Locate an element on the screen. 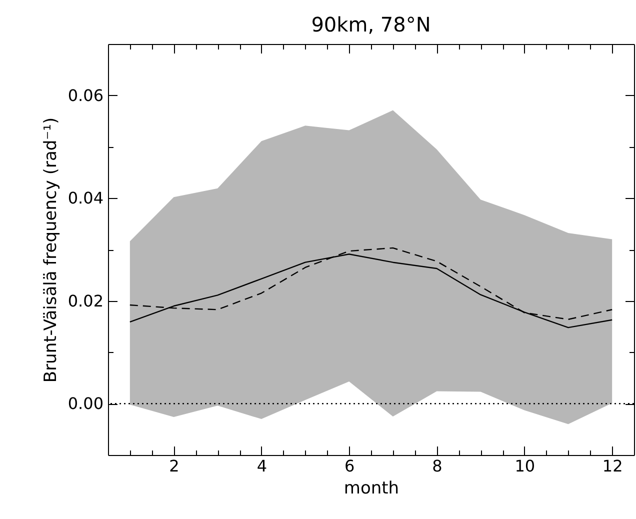 This screenshot has width=636, height=519. x-tick-label: 2 is located at coordinates (174, 466).